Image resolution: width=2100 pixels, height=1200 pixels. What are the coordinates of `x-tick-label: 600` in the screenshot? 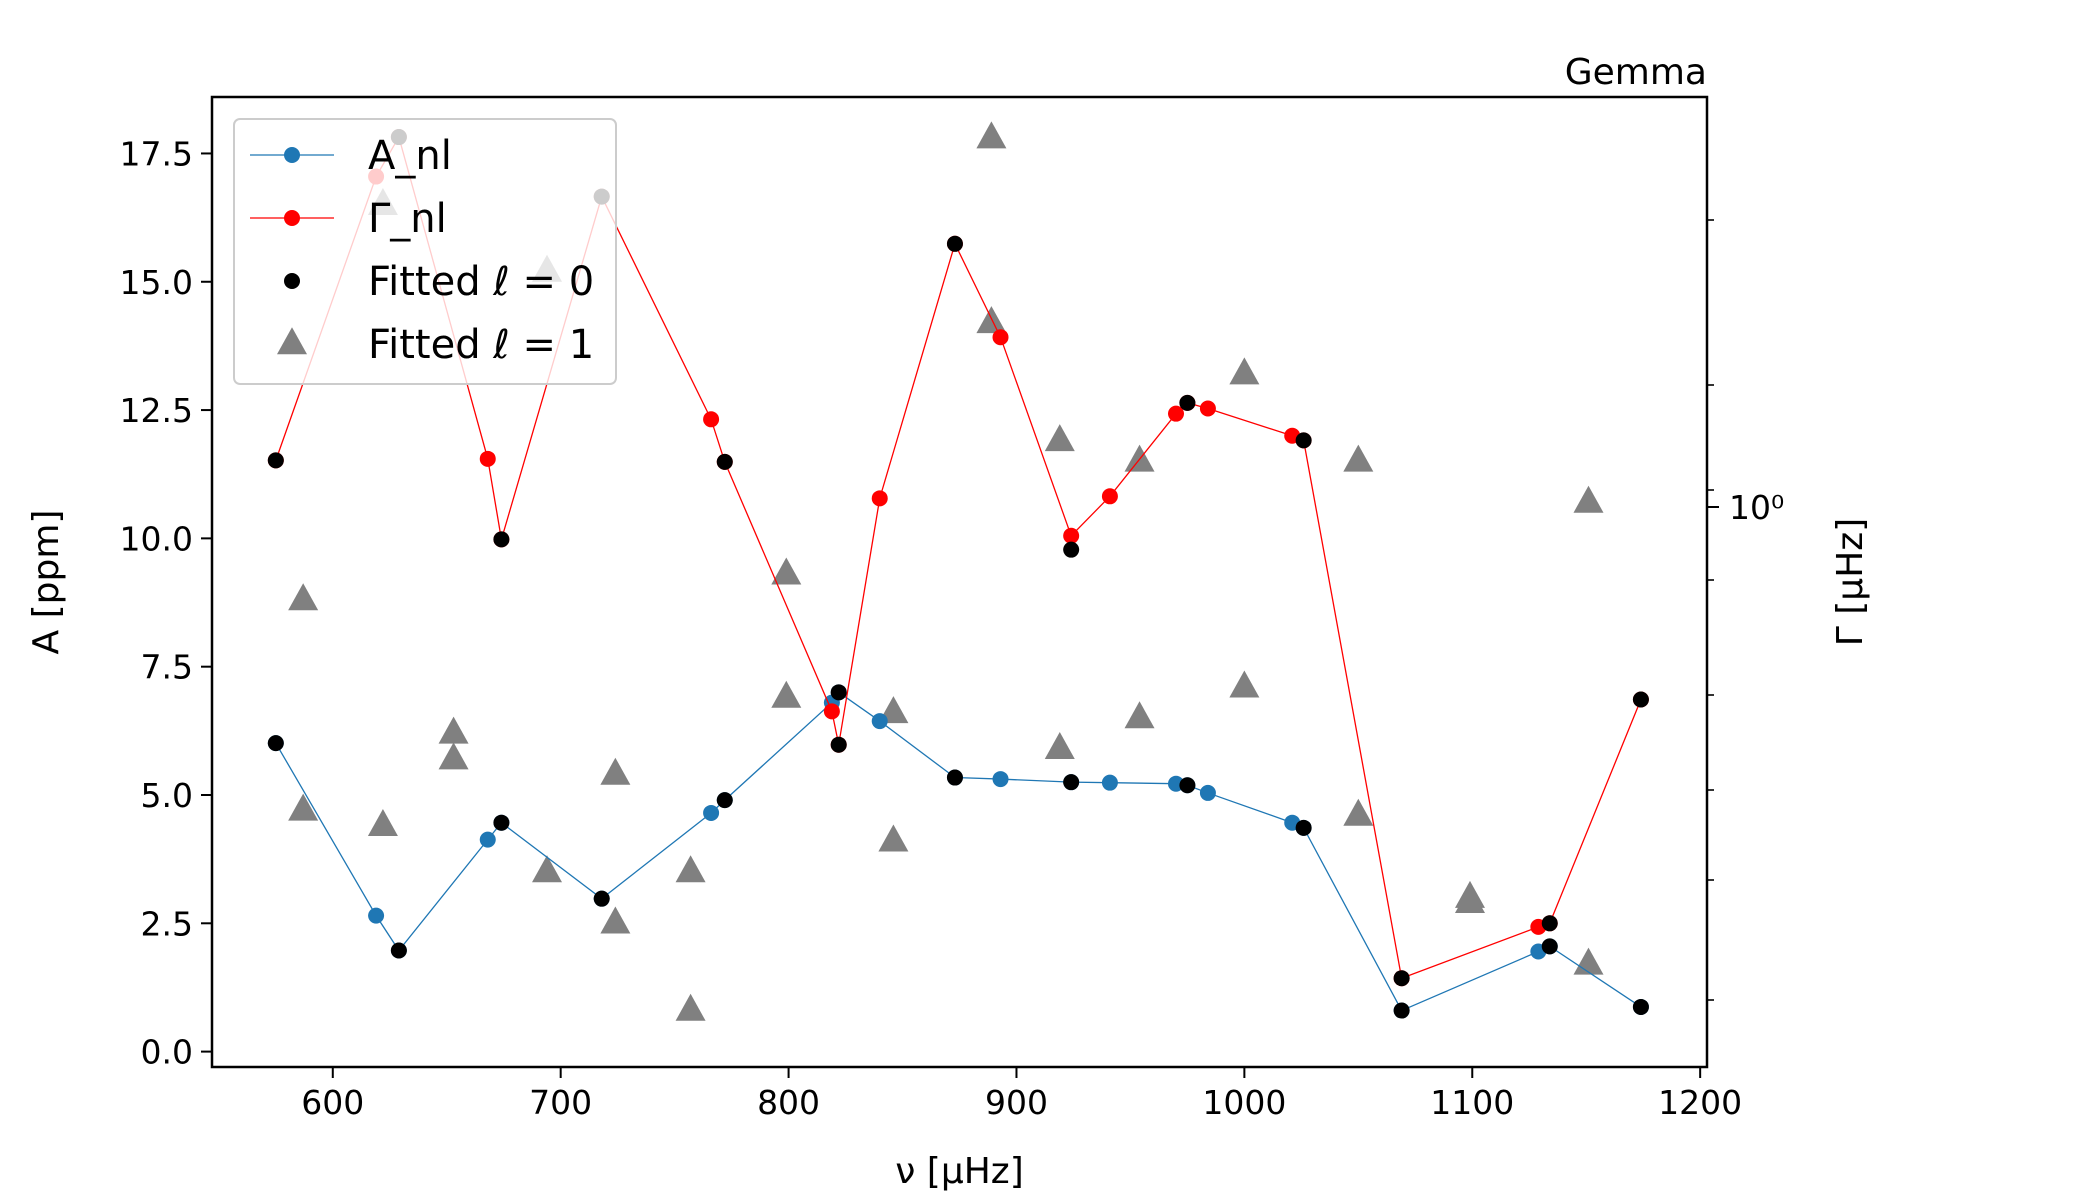 It's located at (332, 1102).